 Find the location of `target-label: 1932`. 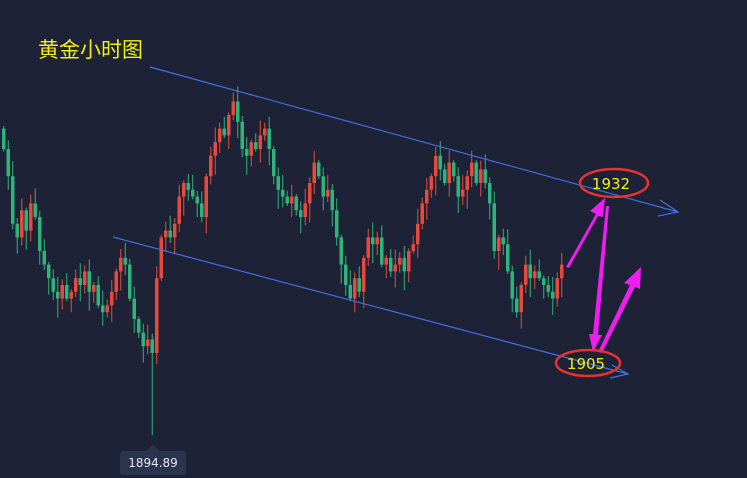

target-label: 1932 is located at coordinates (611, 184).